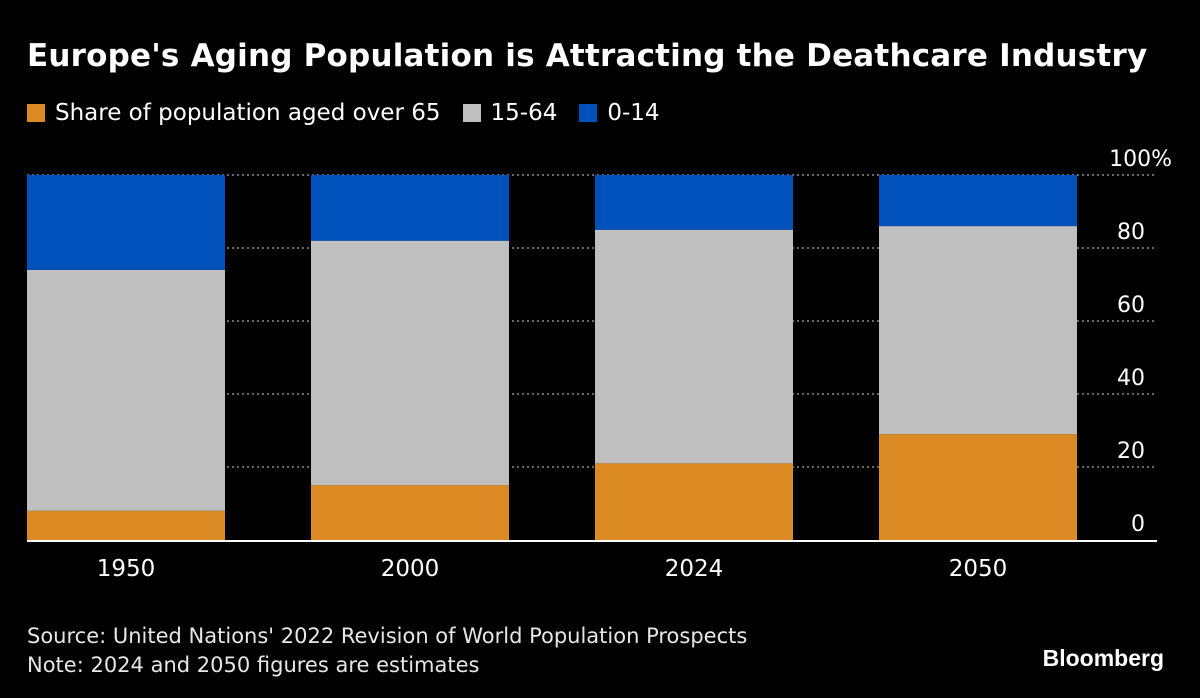  Describe the element at coordinates (1131, 305) in the screenshot. I see `y-tick-label: 60` at that location.